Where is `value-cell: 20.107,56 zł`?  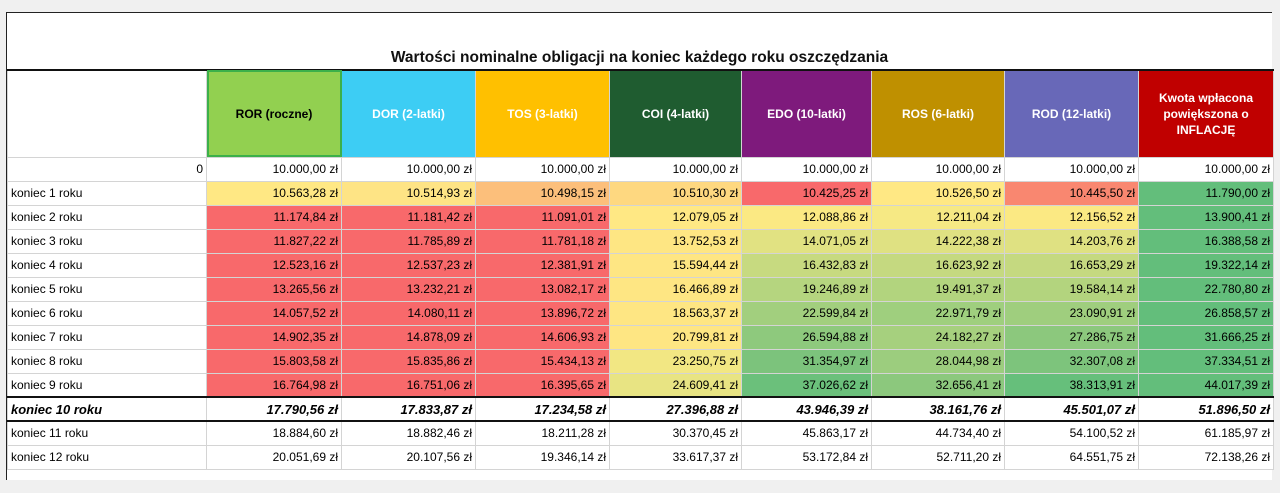 value-cell: 20.107,56 zł is located at coordinates (408, 457).